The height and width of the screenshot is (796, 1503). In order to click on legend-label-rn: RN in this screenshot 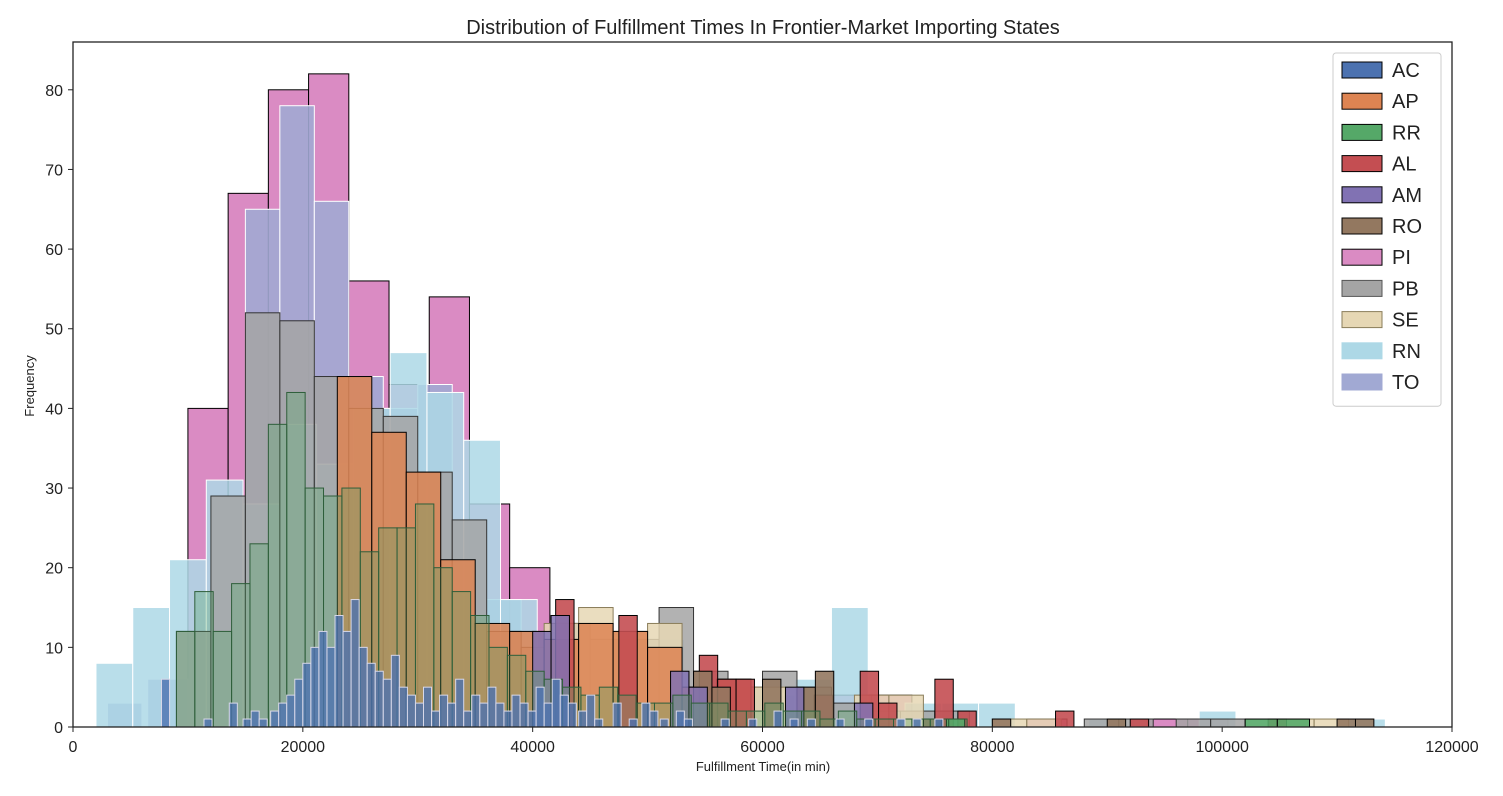, I will do `click(1406, 352)`.